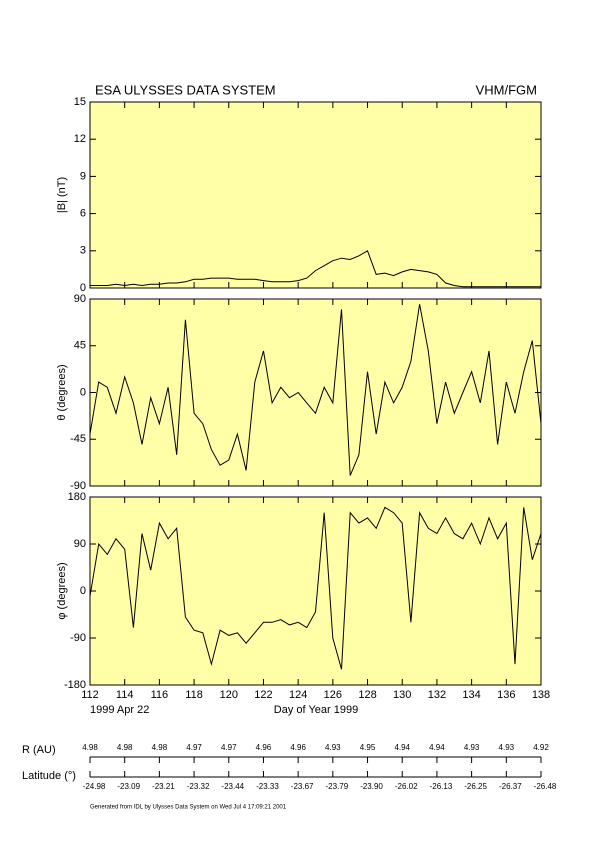  What do you see at coordinates (229, 695) in the screenshot?
I see `x-tick-label: 120` at bounding box center [229, 695].